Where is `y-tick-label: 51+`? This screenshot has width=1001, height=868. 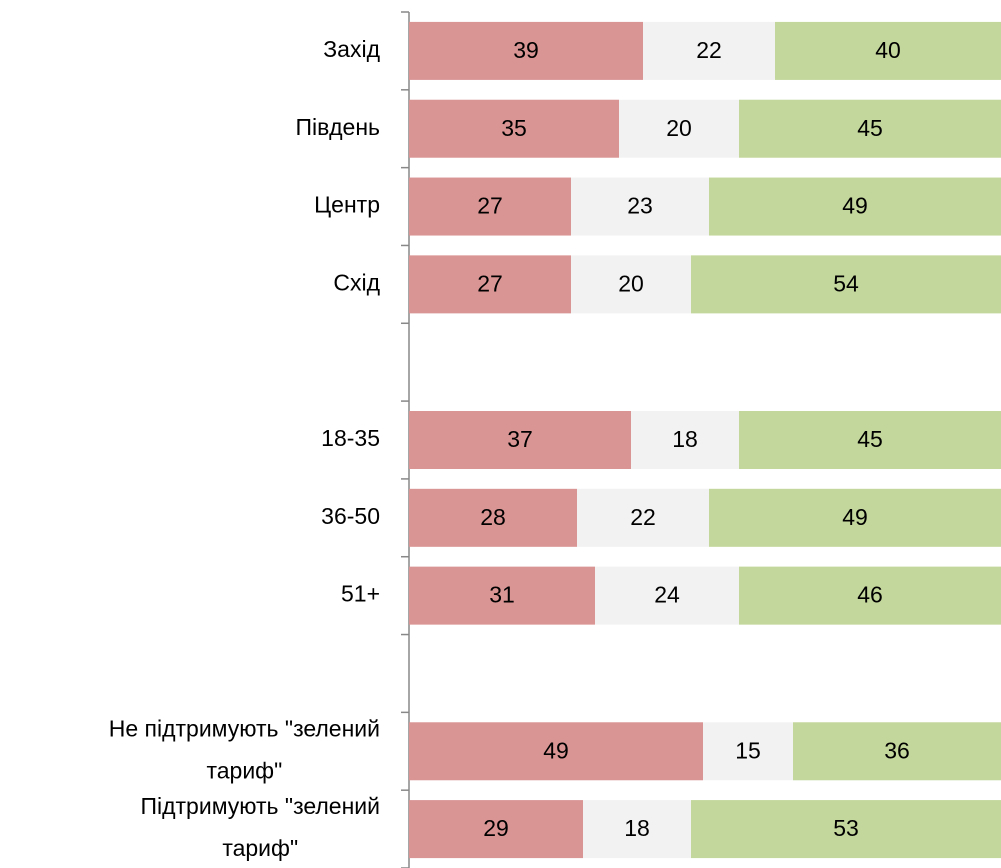
y-tick-label: 51+ is located at coordinates (360, 594).